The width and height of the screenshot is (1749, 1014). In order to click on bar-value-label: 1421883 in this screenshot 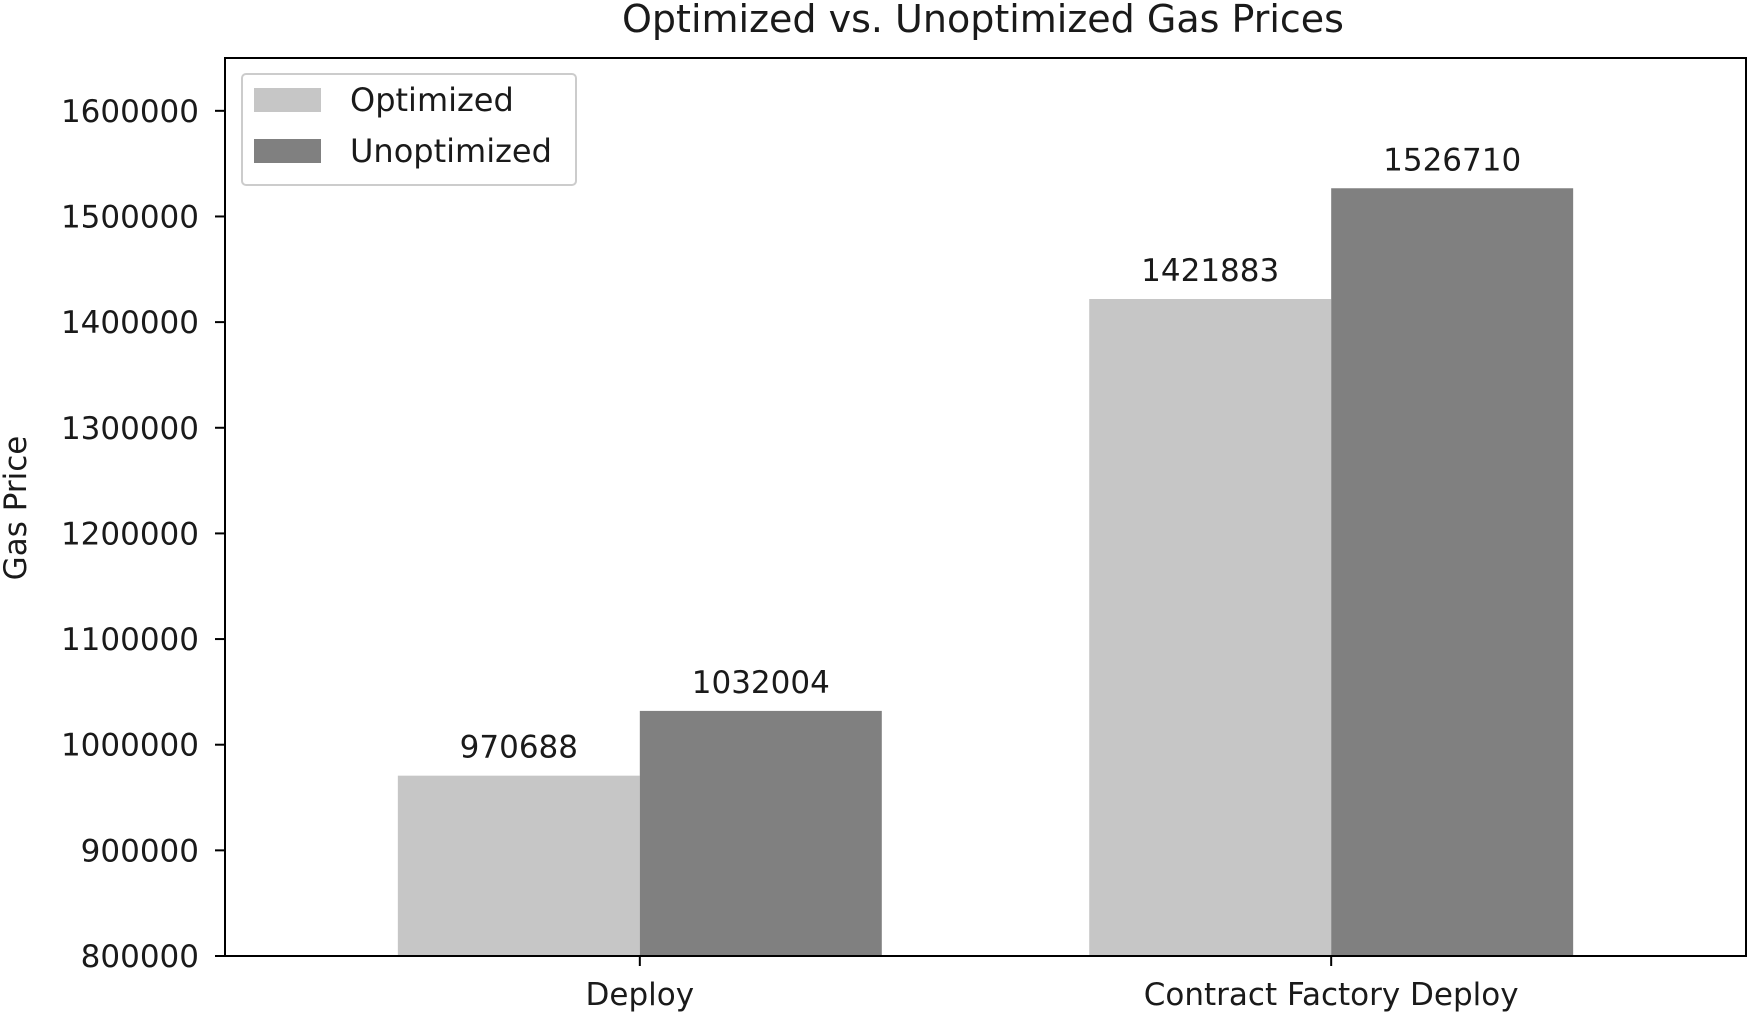, I will do `click(1210, 271)`.